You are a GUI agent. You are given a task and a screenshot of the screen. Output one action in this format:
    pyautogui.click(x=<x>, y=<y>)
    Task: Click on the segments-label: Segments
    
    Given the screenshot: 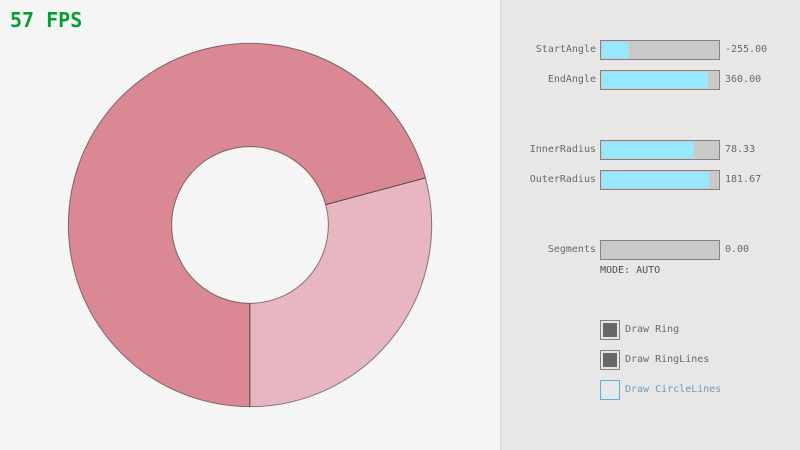 What is the action you would take?
    pyautogui.click(x=571, y=249)
    